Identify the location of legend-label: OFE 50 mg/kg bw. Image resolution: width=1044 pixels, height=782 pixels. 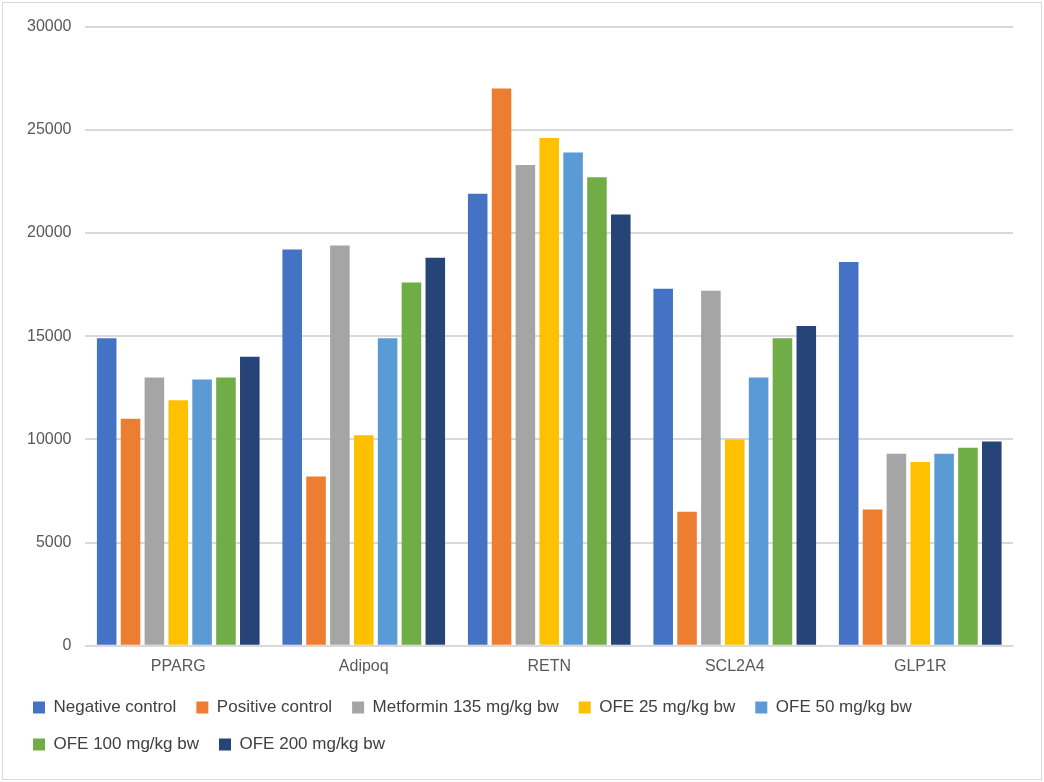
(844, 707).